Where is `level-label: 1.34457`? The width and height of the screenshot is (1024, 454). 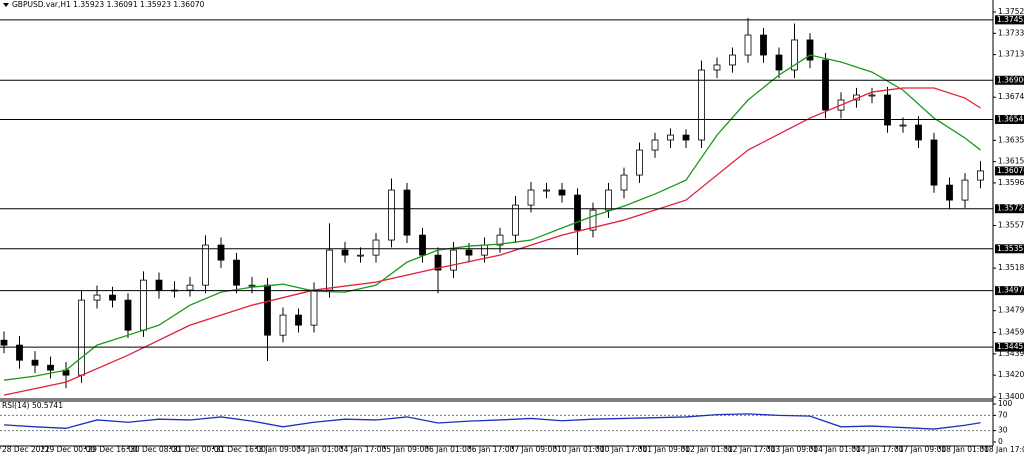 level-label: 1.34457 is located at coordinates (1010, 346).